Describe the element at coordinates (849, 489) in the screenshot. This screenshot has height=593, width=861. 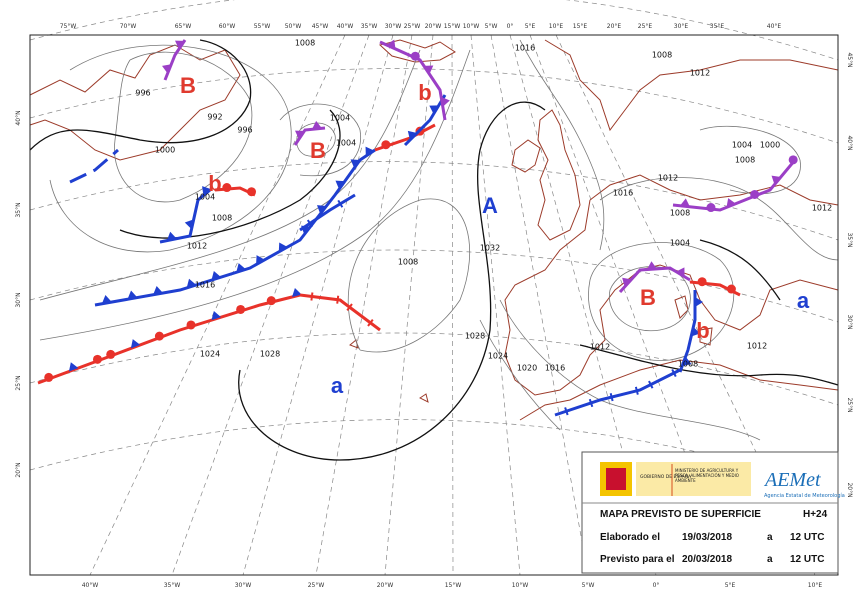
I see `latitude-label: 20°N` at that location.